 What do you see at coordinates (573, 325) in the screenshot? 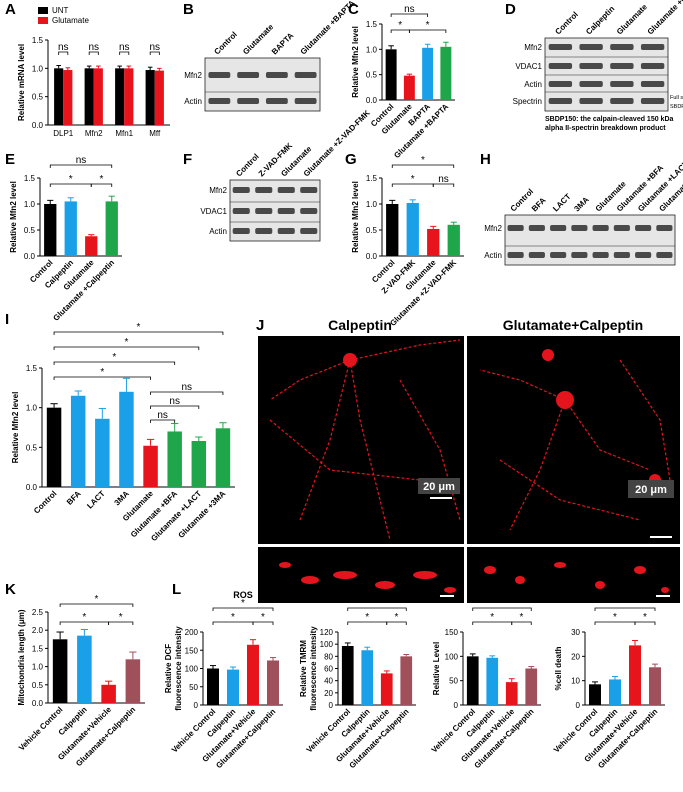
I see `micrograph-title: Glutamate+Calpeptin` at bounding box center [573, 325].